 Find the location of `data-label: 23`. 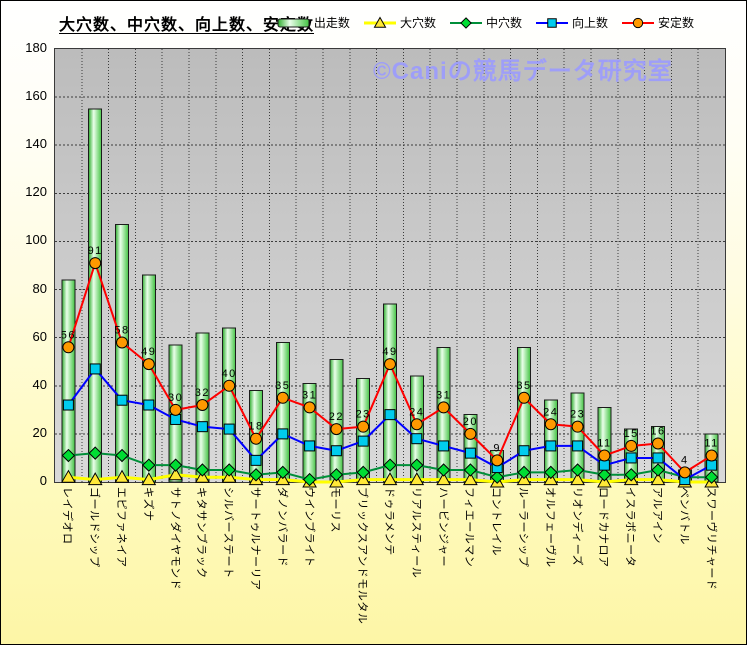

data-label: 23 is located at coordinates (363, 415).